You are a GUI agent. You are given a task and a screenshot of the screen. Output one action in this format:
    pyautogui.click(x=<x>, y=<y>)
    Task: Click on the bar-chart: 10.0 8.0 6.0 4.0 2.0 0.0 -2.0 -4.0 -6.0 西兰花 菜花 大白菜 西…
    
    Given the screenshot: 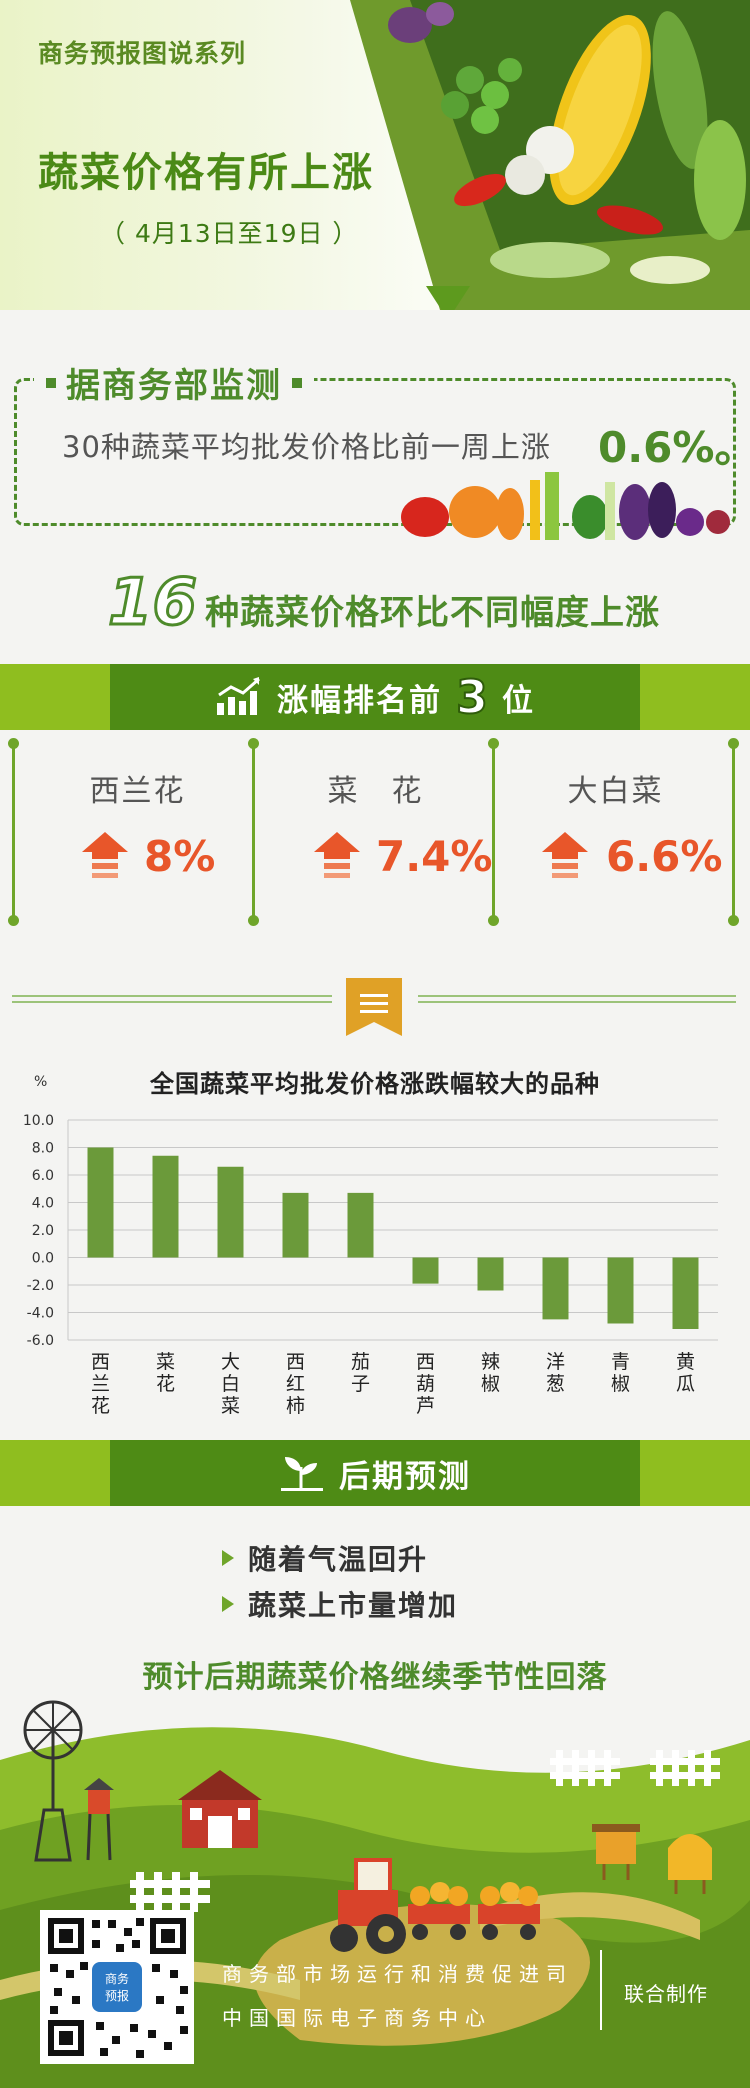 What is the action you would take?
    pyautogui.click(x=370, y=1265)
    